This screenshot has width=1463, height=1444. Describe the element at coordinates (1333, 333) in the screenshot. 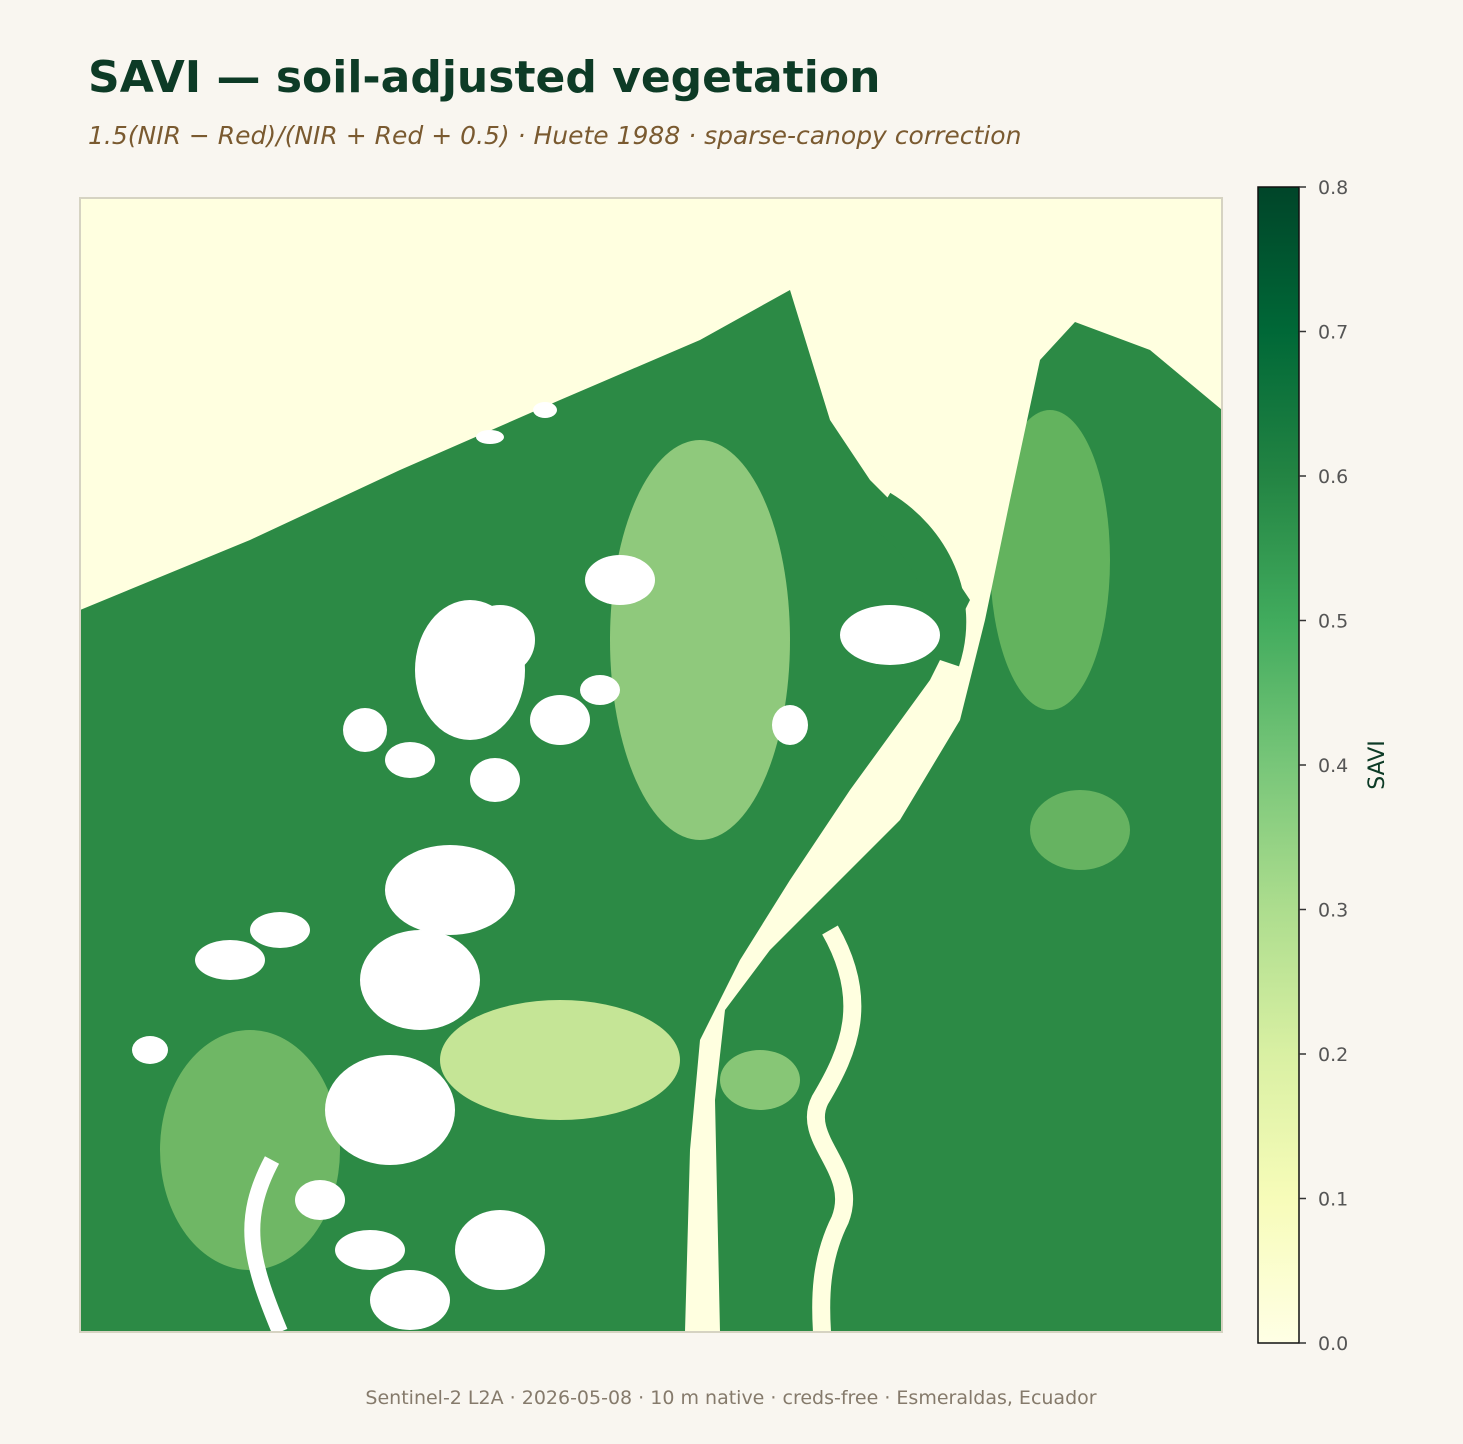

I see `colorbar-tick-label: 0.7` at that location.